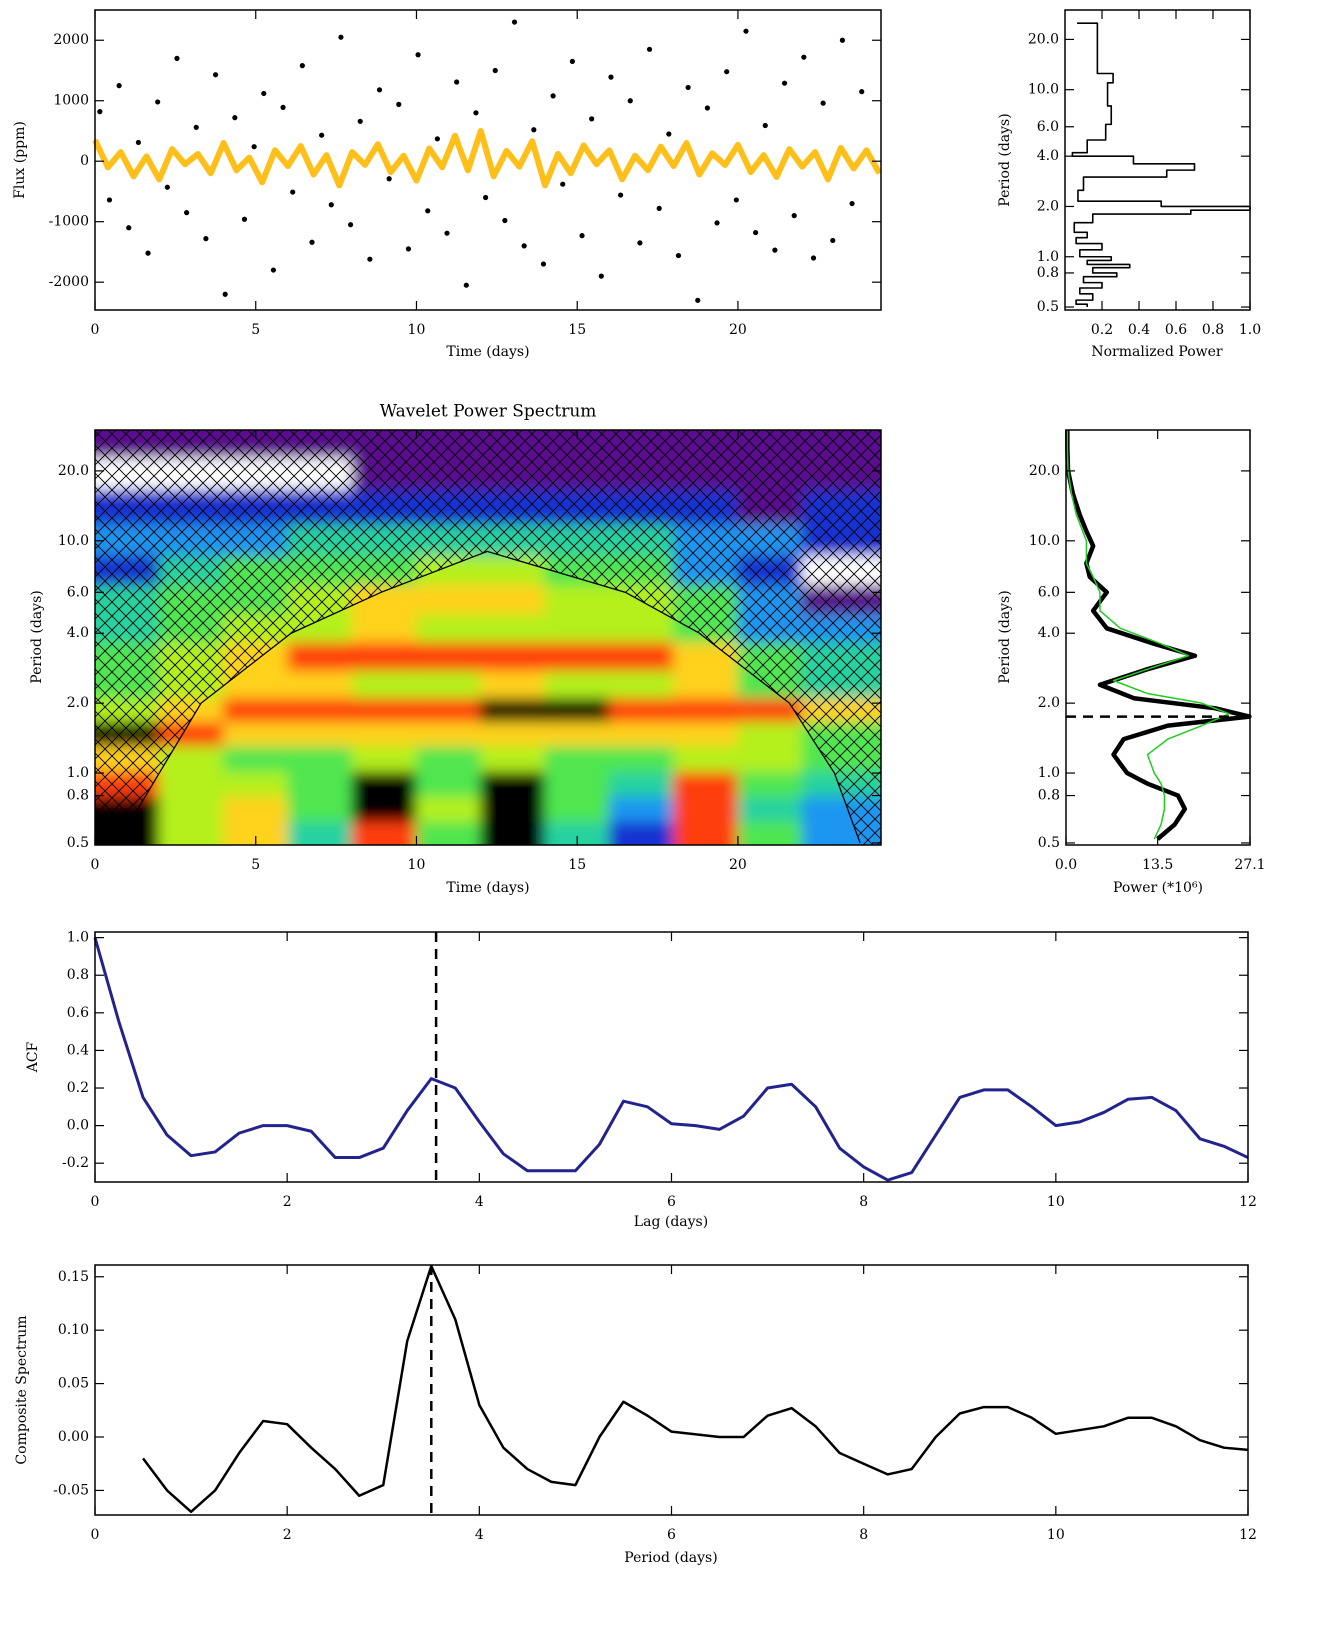  What do you see at coordinates (1048, 156) in the screenshot?
I see `y-tick-label: 4.0` at bounding box center [1048, 156].